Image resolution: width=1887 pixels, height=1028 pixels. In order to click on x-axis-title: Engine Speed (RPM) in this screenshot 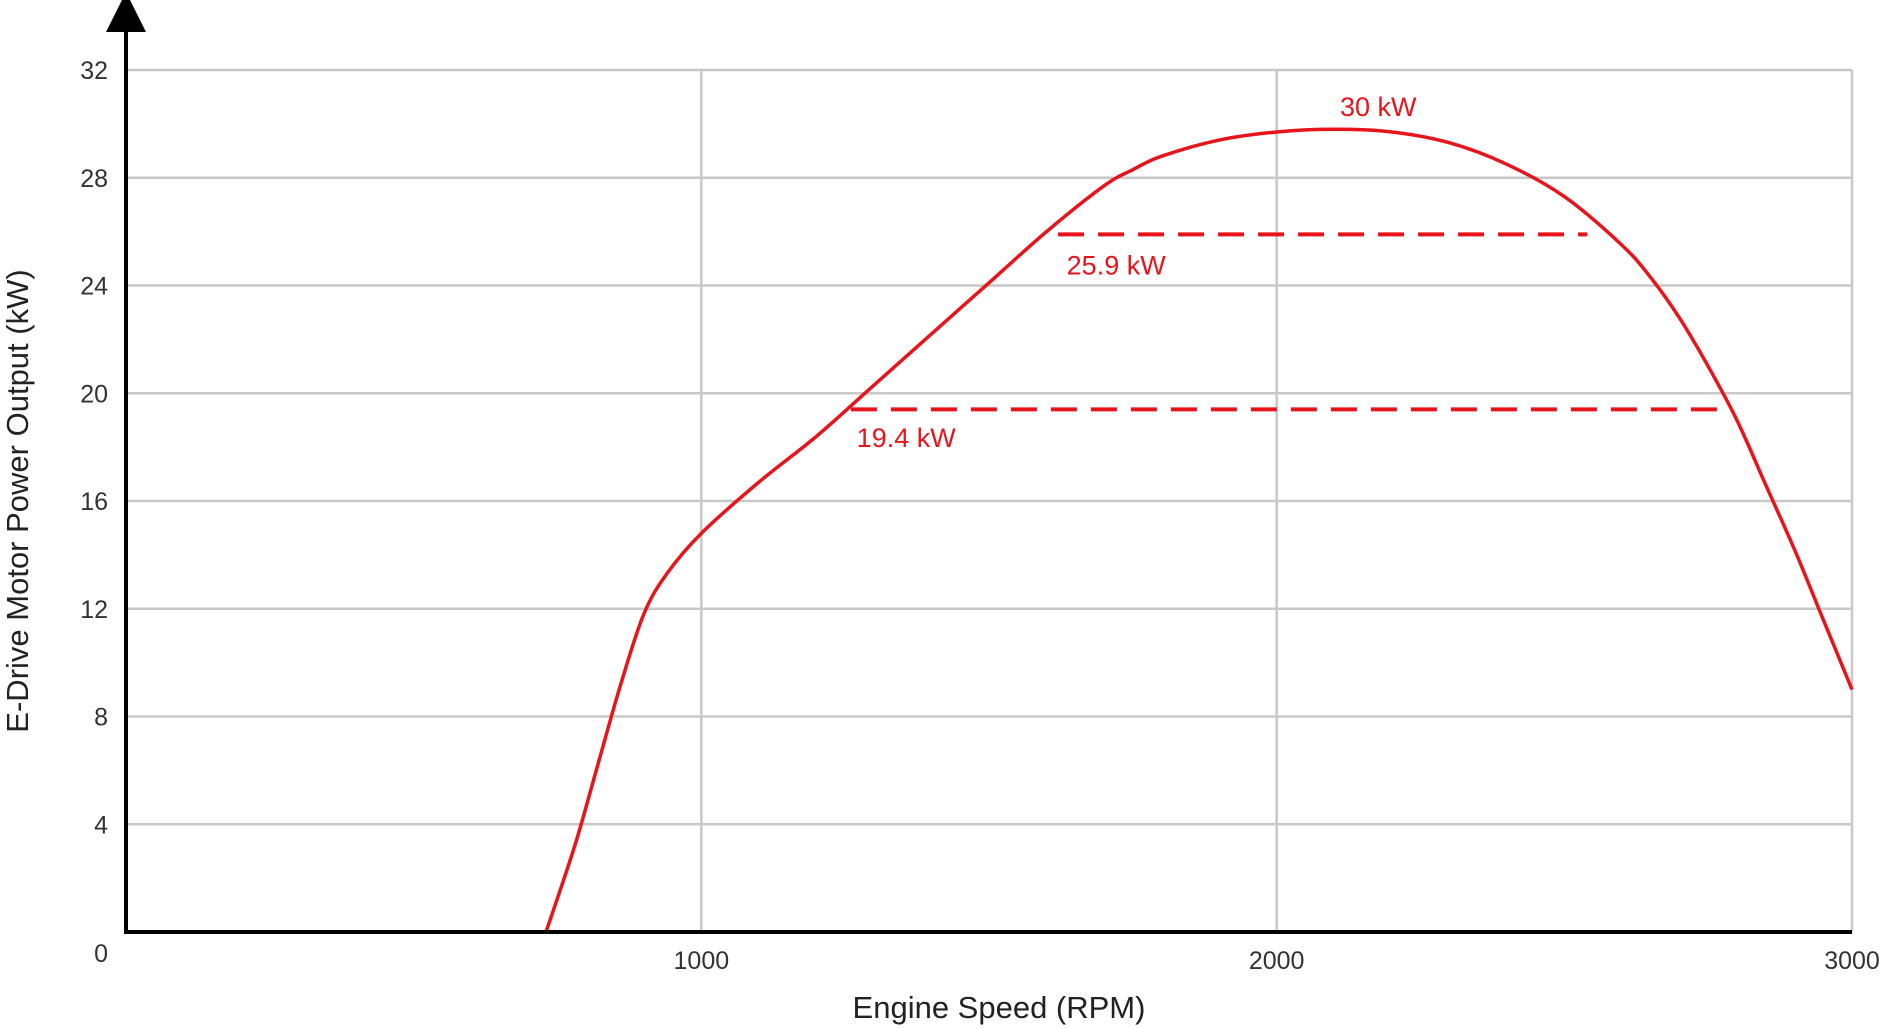, I will do `click(999, 1007)`.